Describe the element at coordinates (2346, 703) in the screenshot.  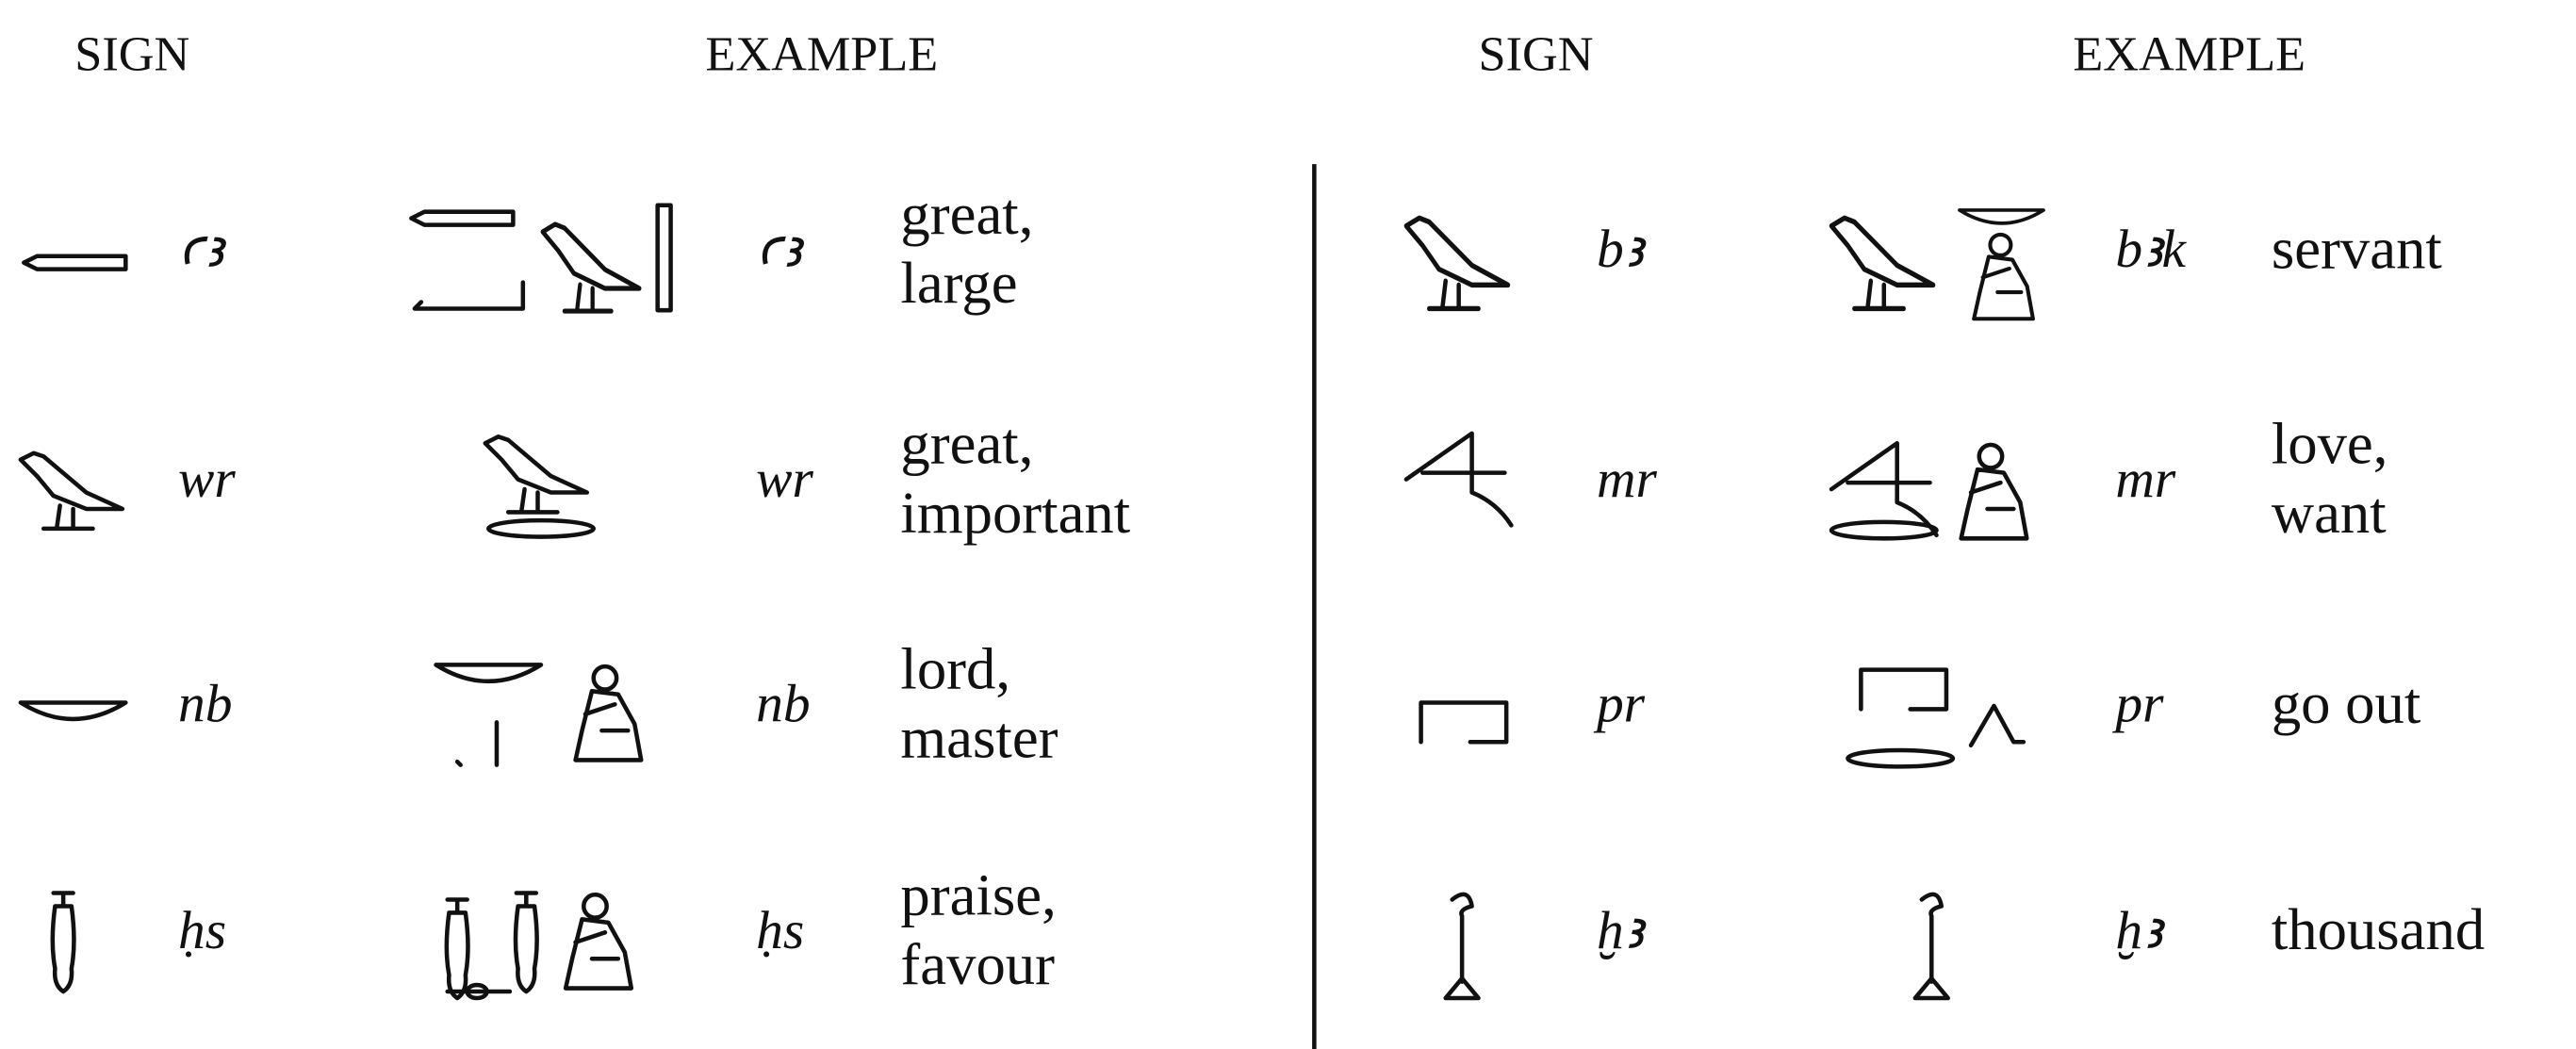
I see `meaning: go out` at that location.